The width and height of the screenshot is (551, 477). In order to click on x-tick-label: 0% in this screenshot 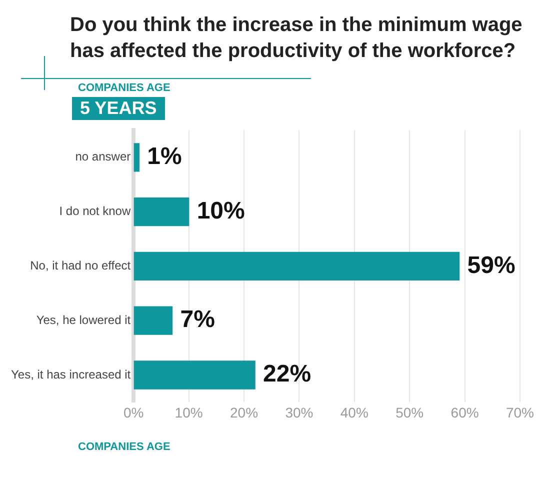, I will do `click(134, 412)`.